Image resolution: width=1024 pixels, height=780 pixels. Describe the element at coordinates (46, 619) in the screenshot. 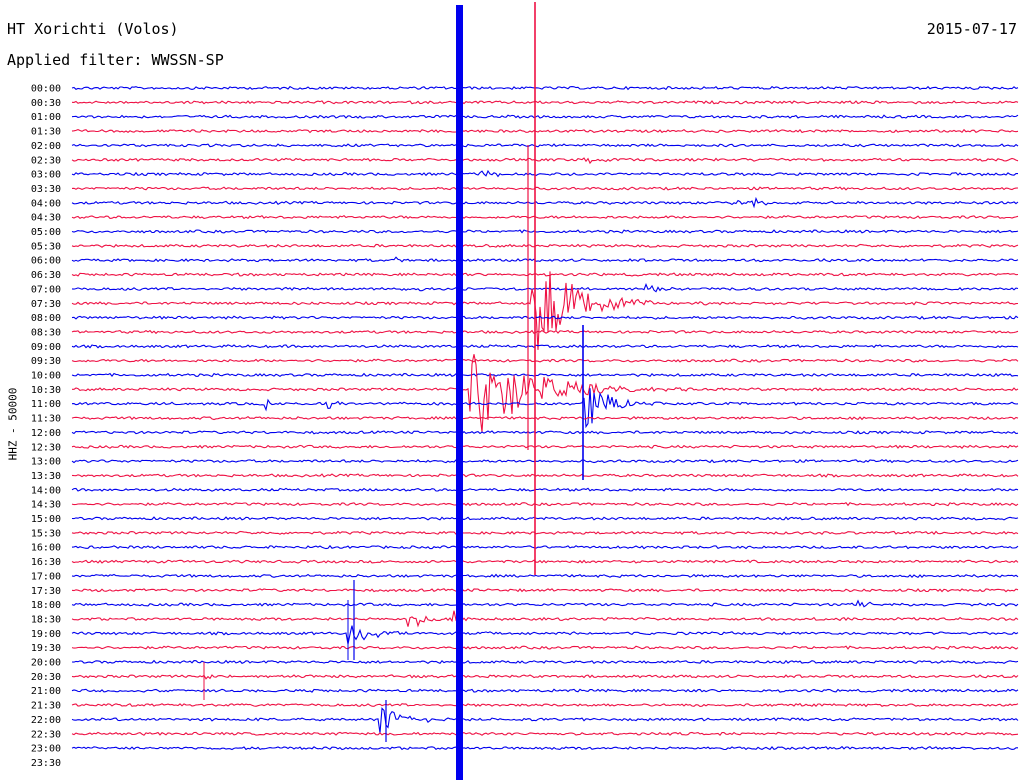

I see `time-label: 18:30` at that location.